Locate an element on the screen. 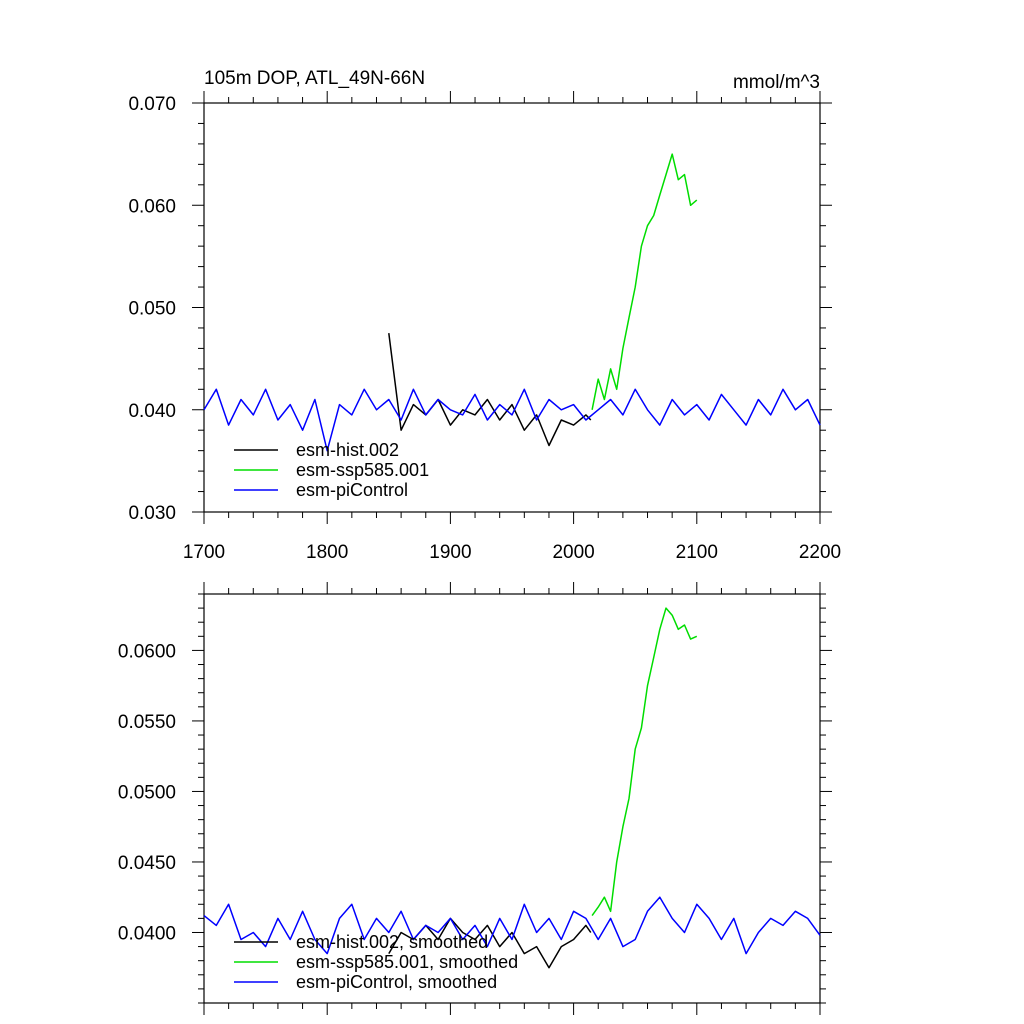  top-y-tick-label: 0.040 is located at coordinates (152, 411).